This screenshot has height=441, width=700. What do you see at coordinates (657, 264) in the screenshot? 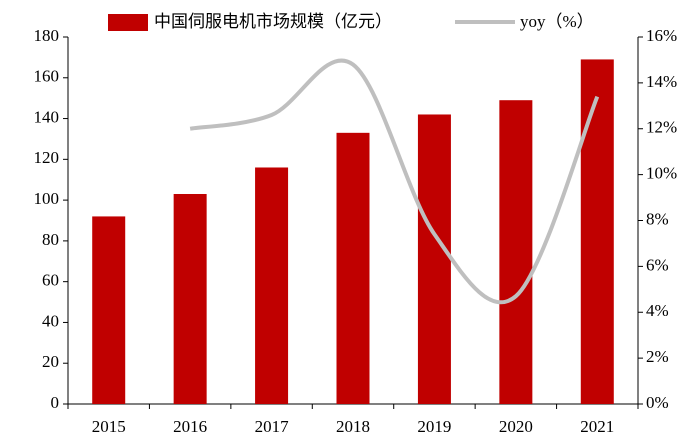
I see `y2-tick-label: 6%` at bounding box center [657, 264].